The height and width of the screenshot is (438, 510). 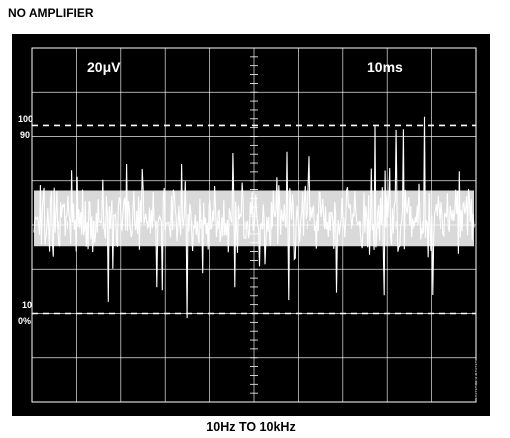 I want to click on vertical-scale-label: 20μV, so click(x=104, y=67).